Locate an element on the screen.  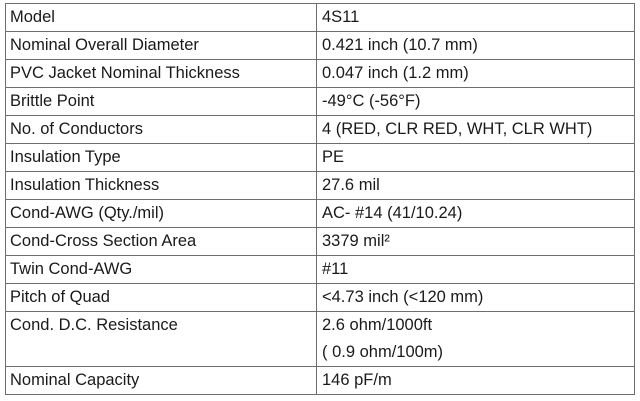
spec-value: 146 pF/m is located at coordinates (475, 380).